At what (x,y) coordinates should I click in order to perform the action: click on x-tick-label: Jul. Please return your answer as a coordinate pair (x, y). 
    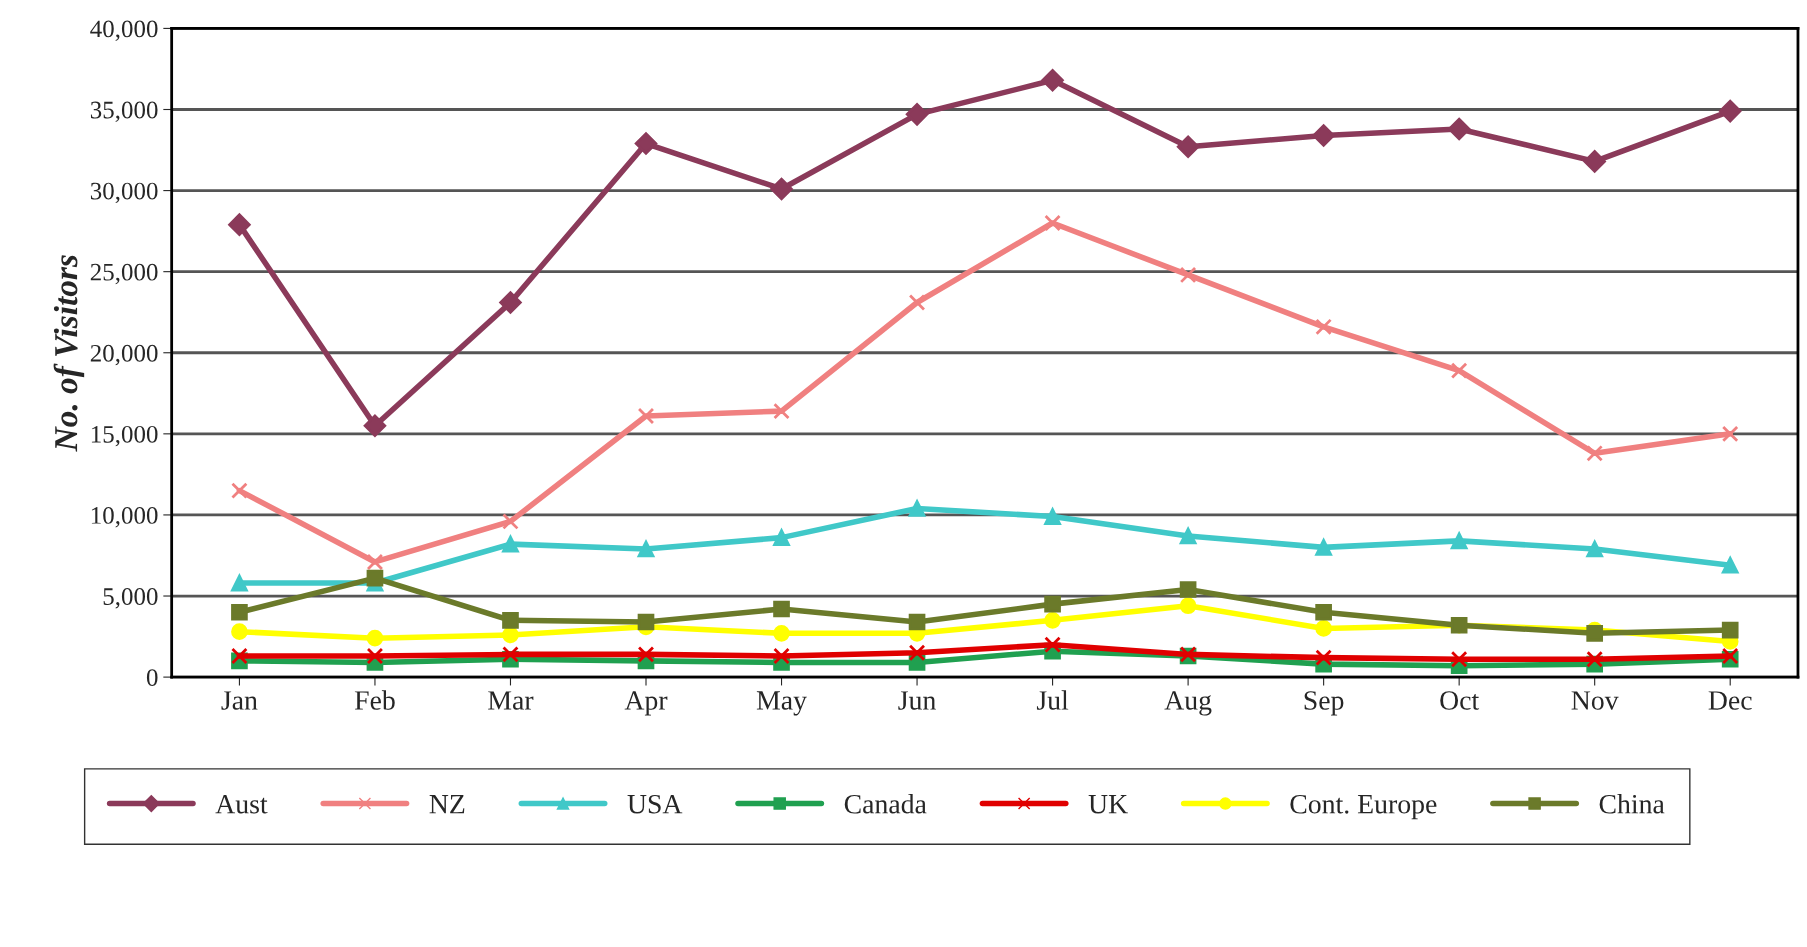
    Looking at the image, I should click on (1052, 700).